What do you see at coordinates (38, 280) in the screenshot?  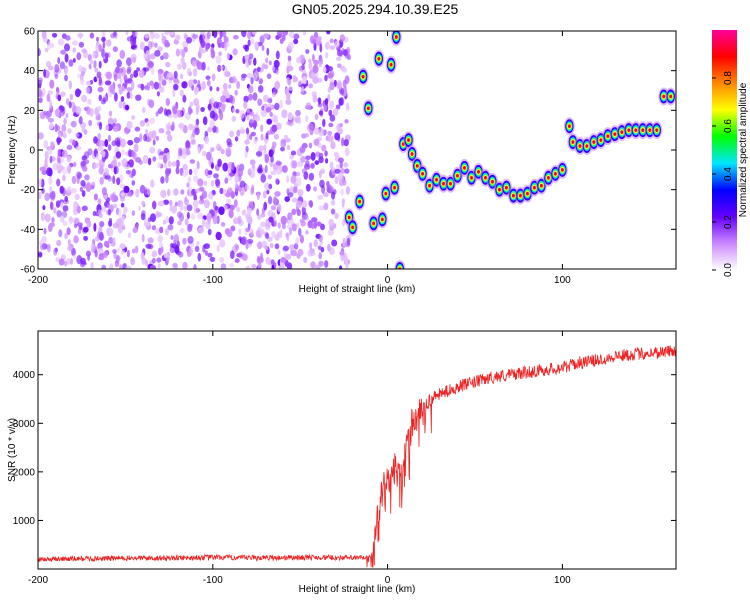 I see `x-tick-label: -200` at bounding box center [38, 280].